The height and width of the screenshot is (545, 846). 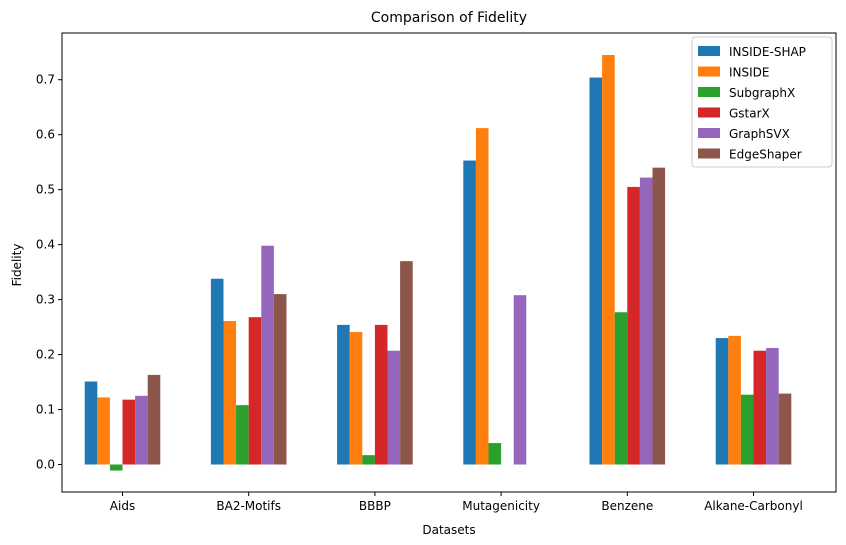 What do you see at coordinates (45, 135) in the screenshot?
I see `y-tick-label: 0.6` at bounding box center [45, 135].